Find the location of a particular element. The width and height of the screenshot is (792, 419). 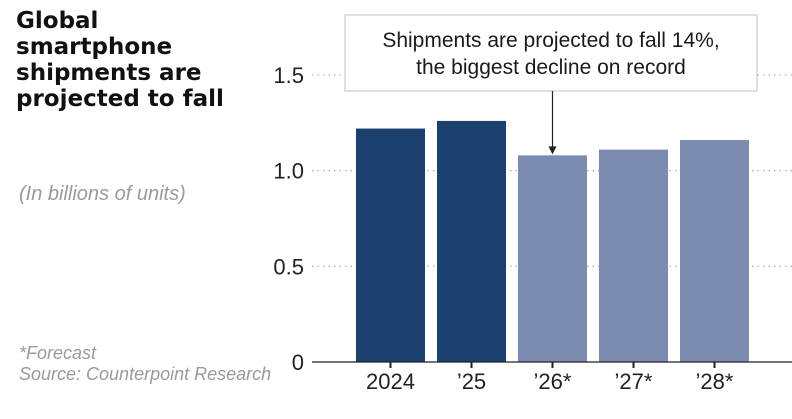

footnote: *Forecast Source: Counterpoint Research is located at coordinates (145, 364).